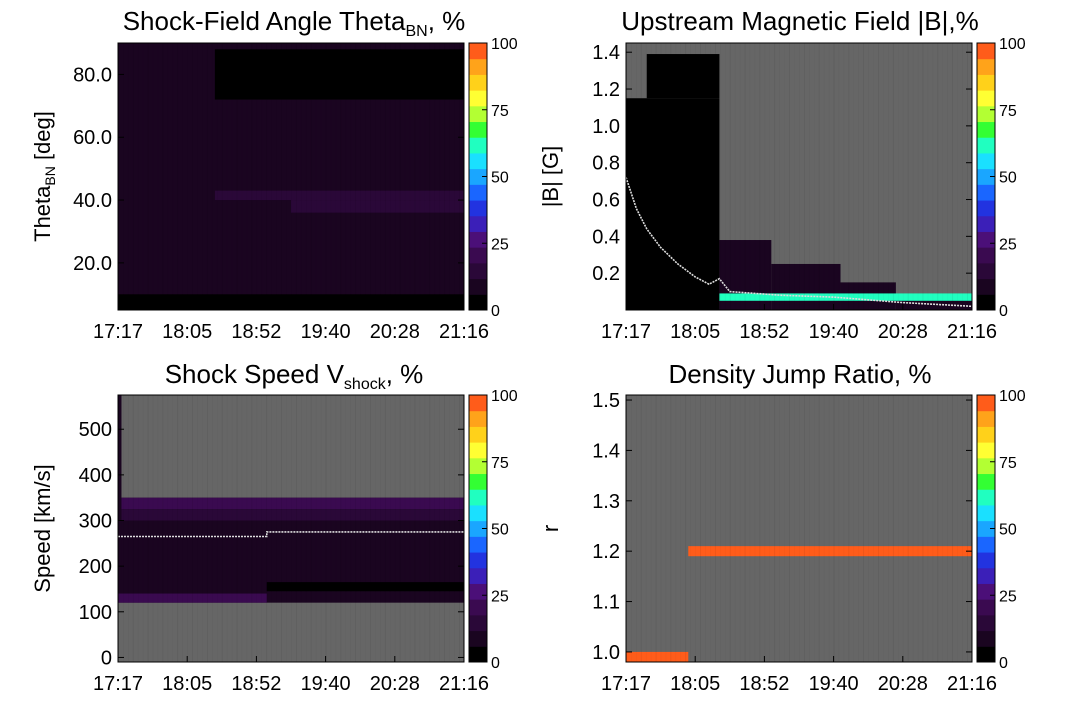 The image size is (1080, 725). What do you see at coordinates (1001, 178) in the screenshot?
I see `colorbar: 0 25 50 75 100` at bounding box center [1001, 178].